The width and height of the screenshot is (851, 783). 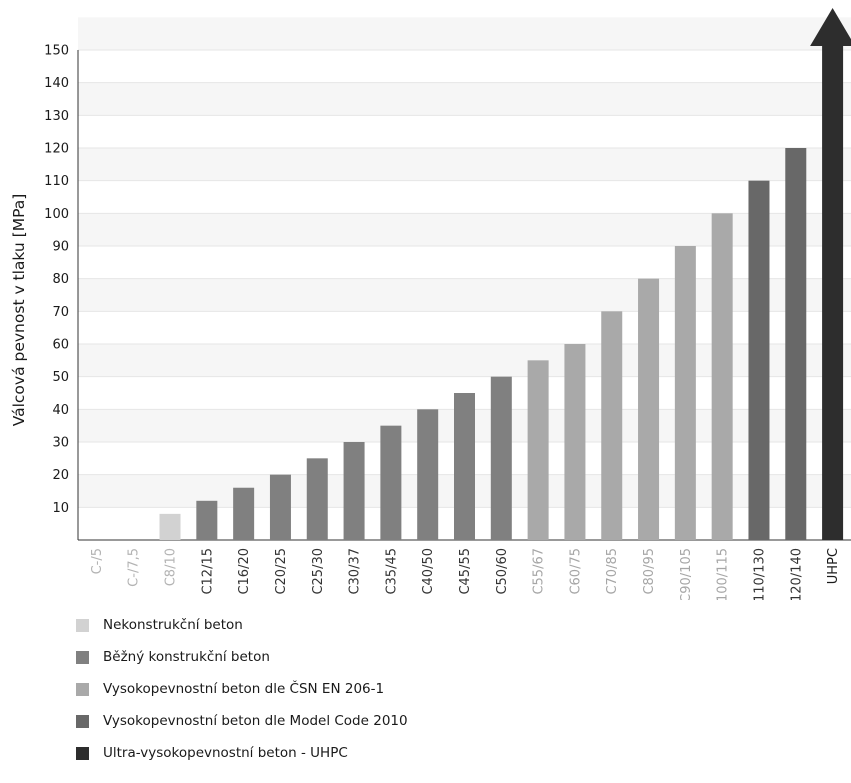 What do you see at coordinates (723, 574) in the screenshot?
I see `x-tick-label: C100/115` at bounding box center [723, 574].